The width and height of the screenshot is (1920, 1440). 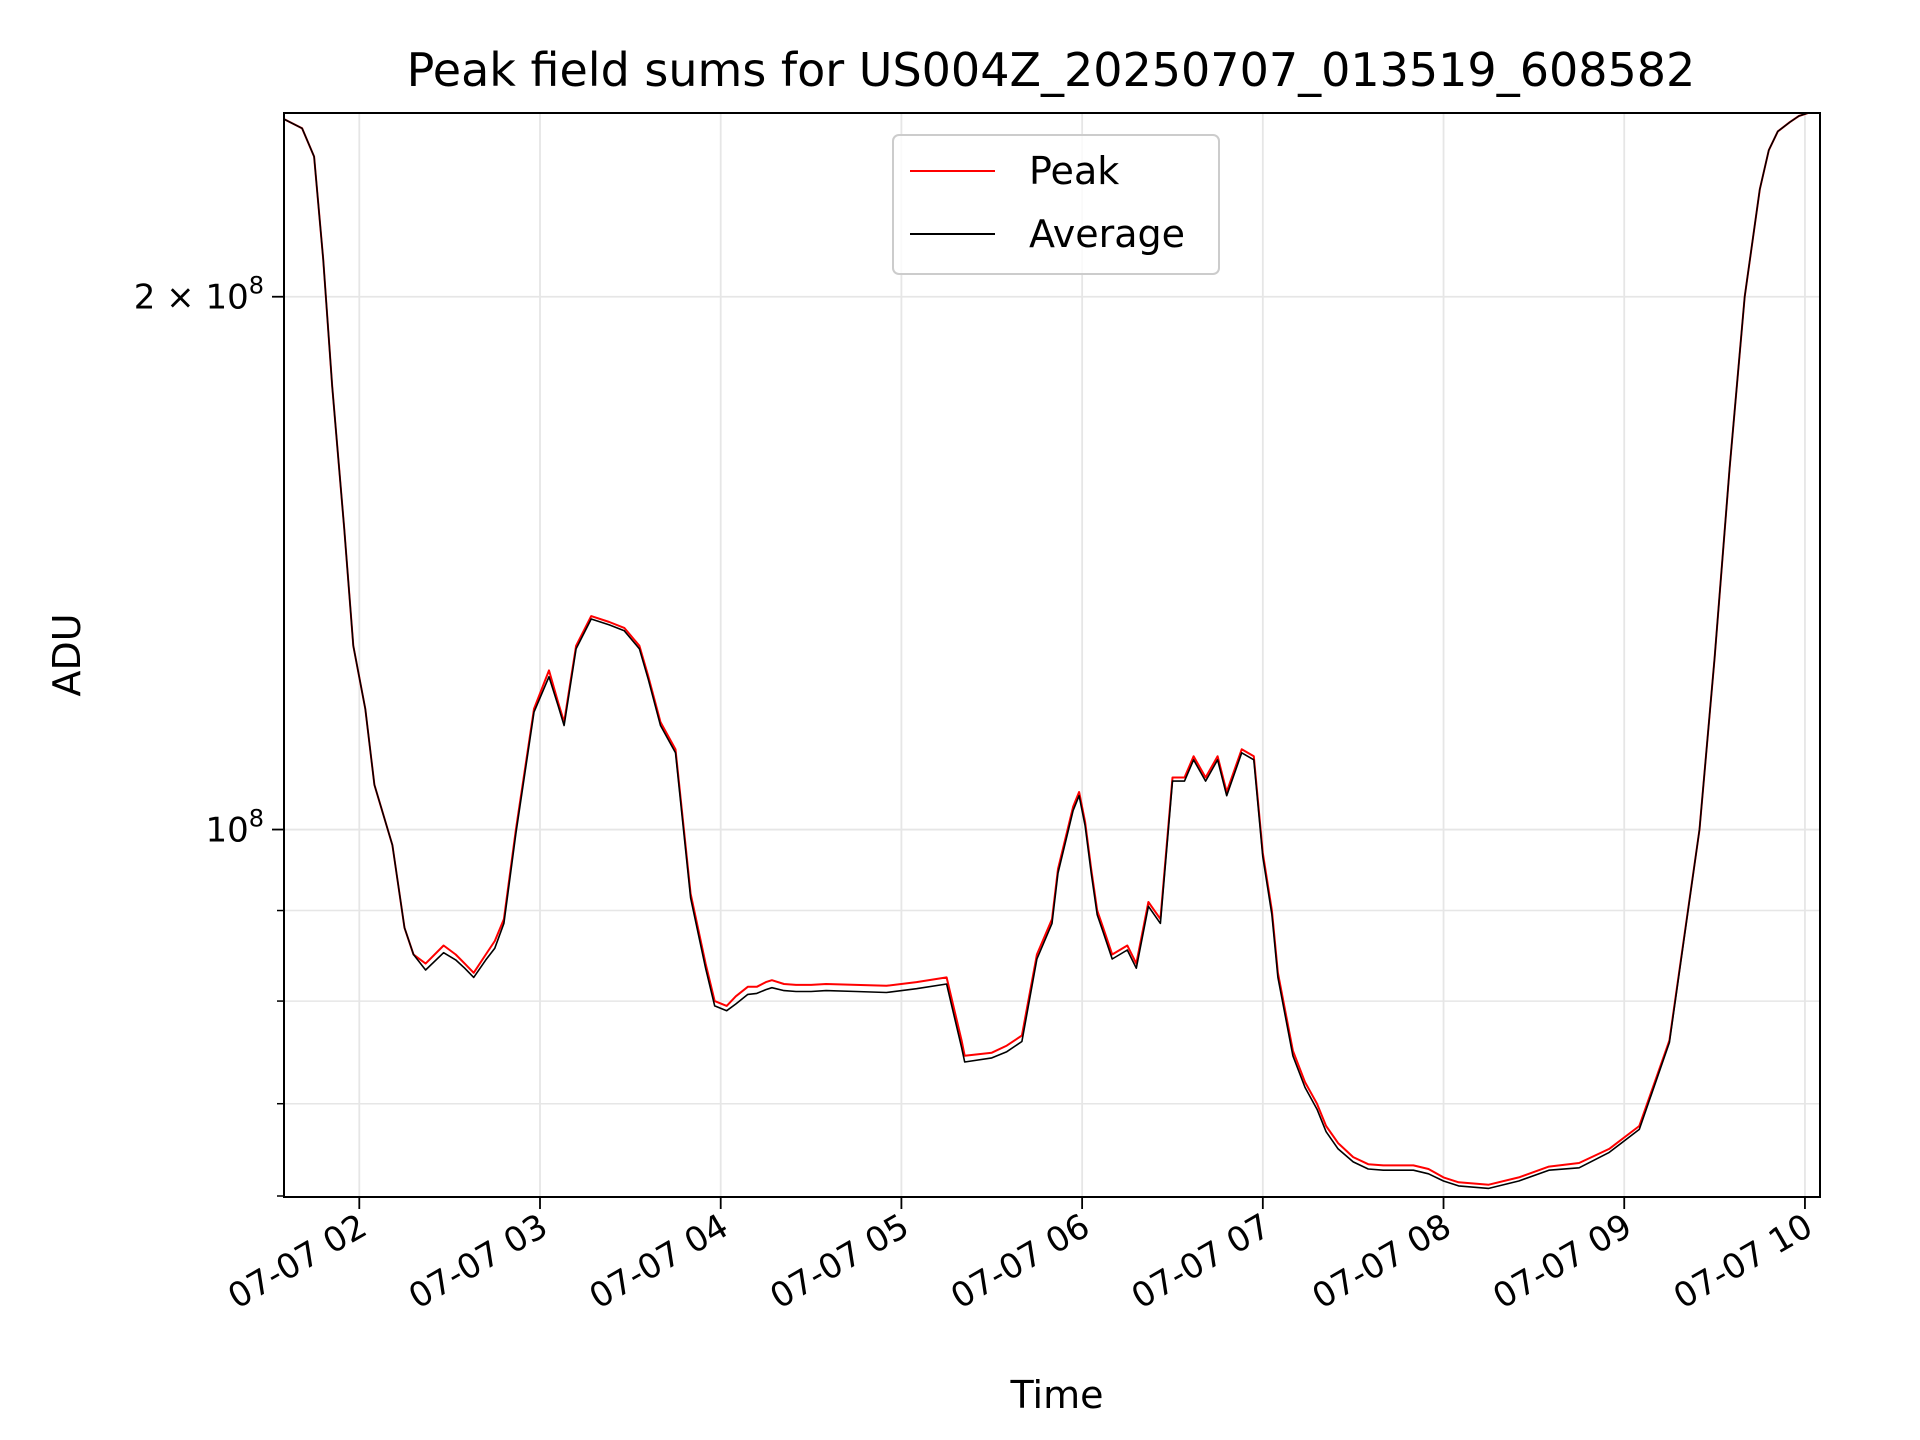 What do you see at coordinates (234, 828) in the screenshot?
I see `y-tick-label: 108` at bounding box center [234, 828].